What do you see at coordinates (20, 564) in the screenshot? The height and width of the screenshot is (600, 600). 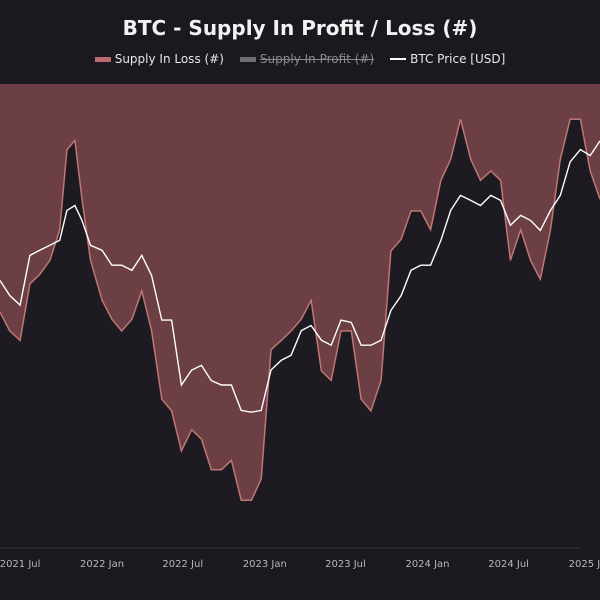 I see `x-tick-label: 2021 Jul` at bounding box center [20, 564].